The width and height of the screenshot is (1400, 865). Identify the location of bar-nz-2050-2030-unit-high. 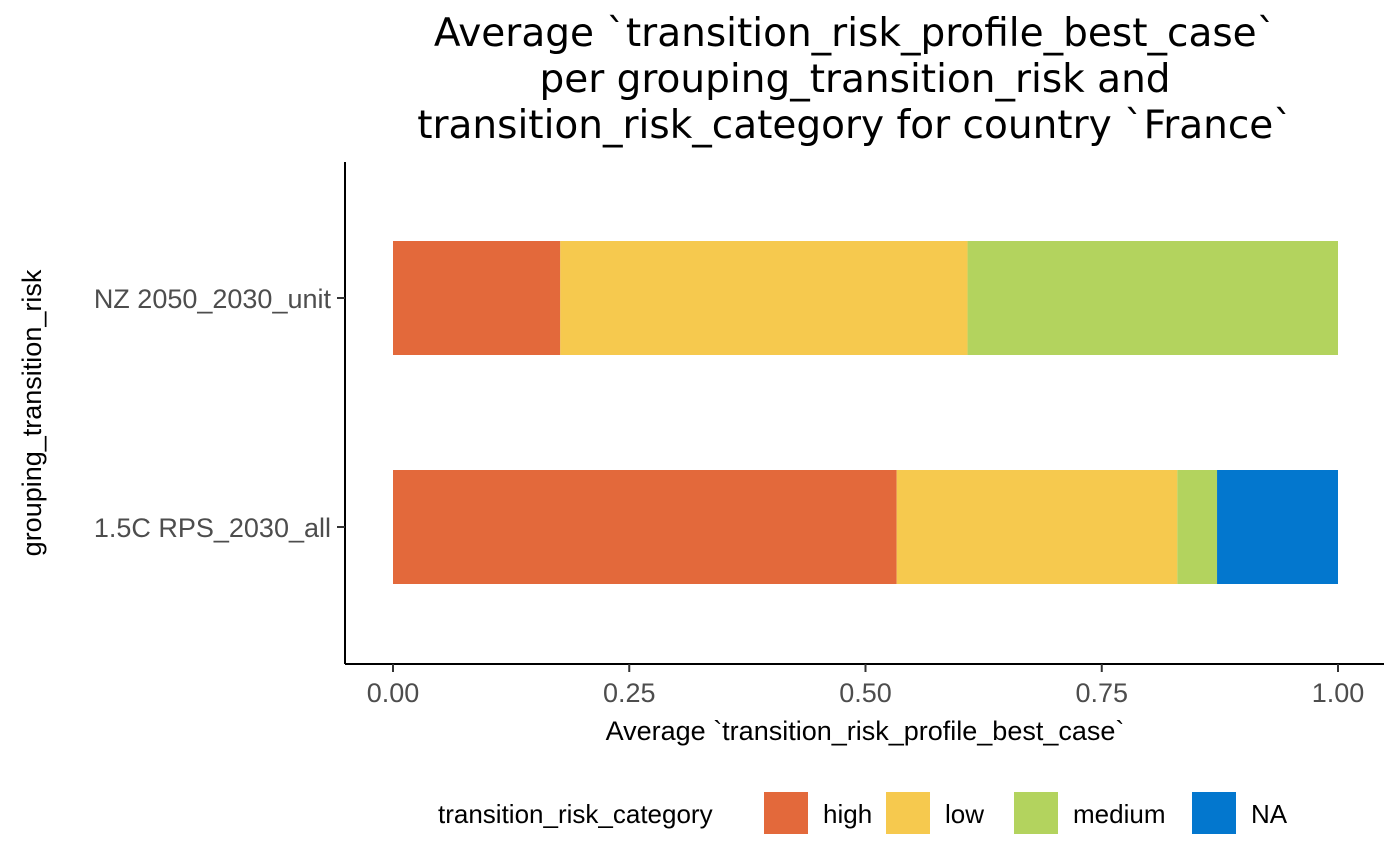
(477, 298).